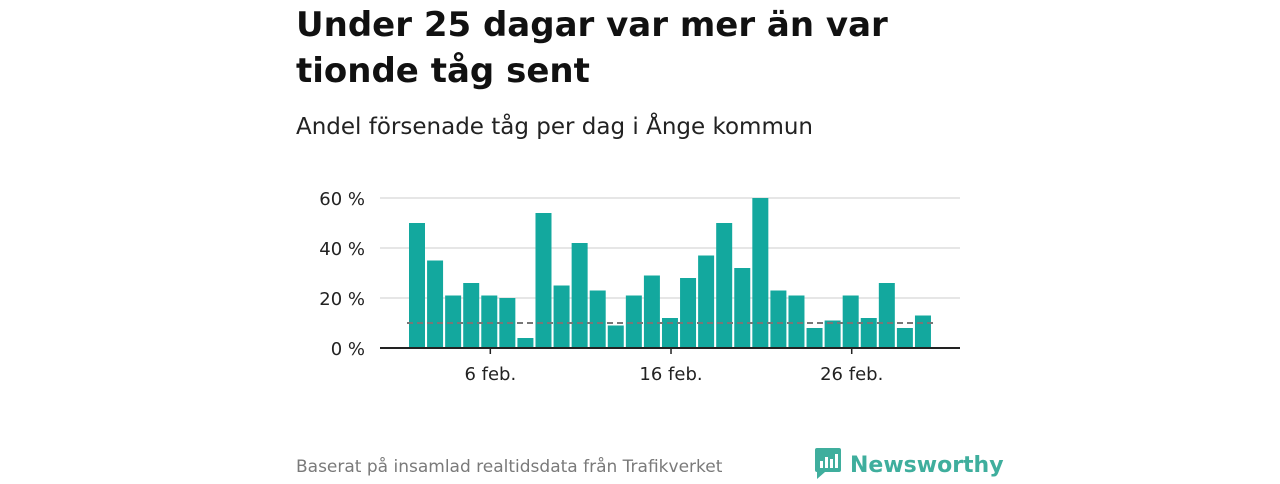 The height and width of the screenshot is (484, 1280). I want to click on brand-name: Newsworthy, so click(927, 465).